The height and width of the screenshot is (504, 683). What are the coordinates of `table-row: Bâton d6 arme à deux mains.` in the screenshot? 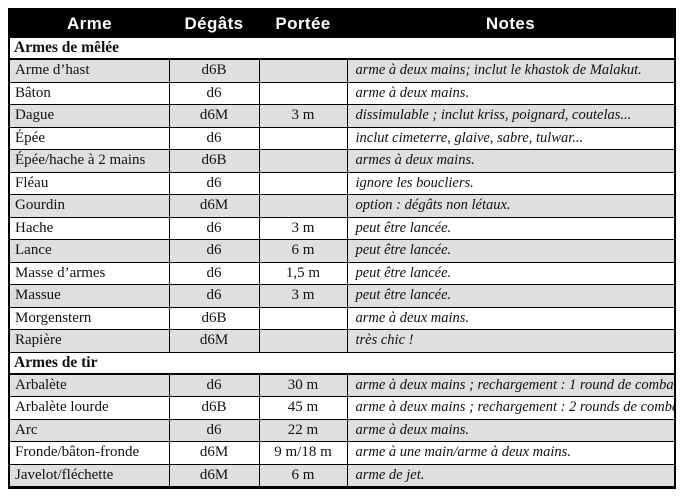 It's located at (342, 93).